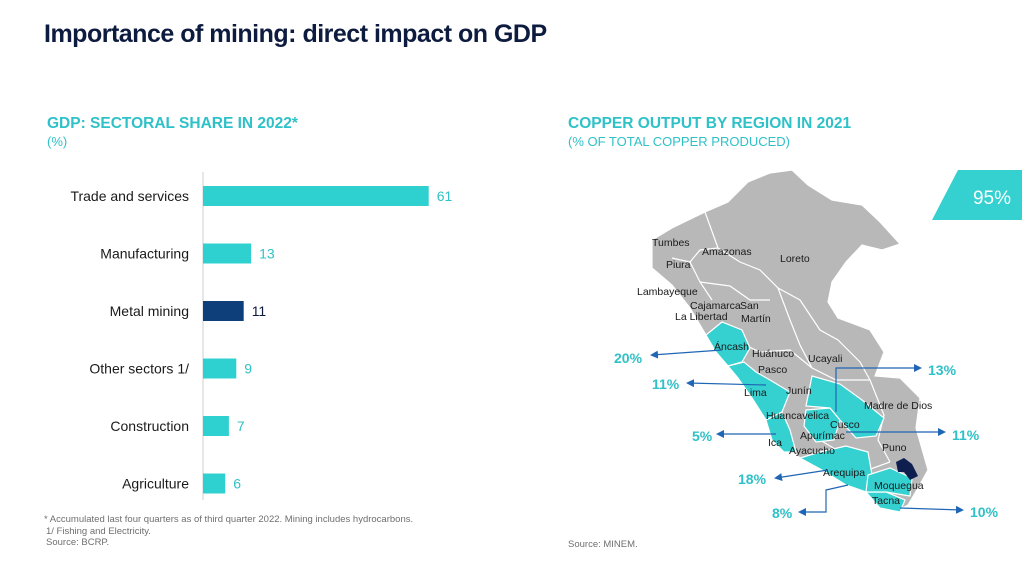 The width and height of the screenshot is (1036, 562). I want to click on category-label: Agriculture, so click(155, 484).